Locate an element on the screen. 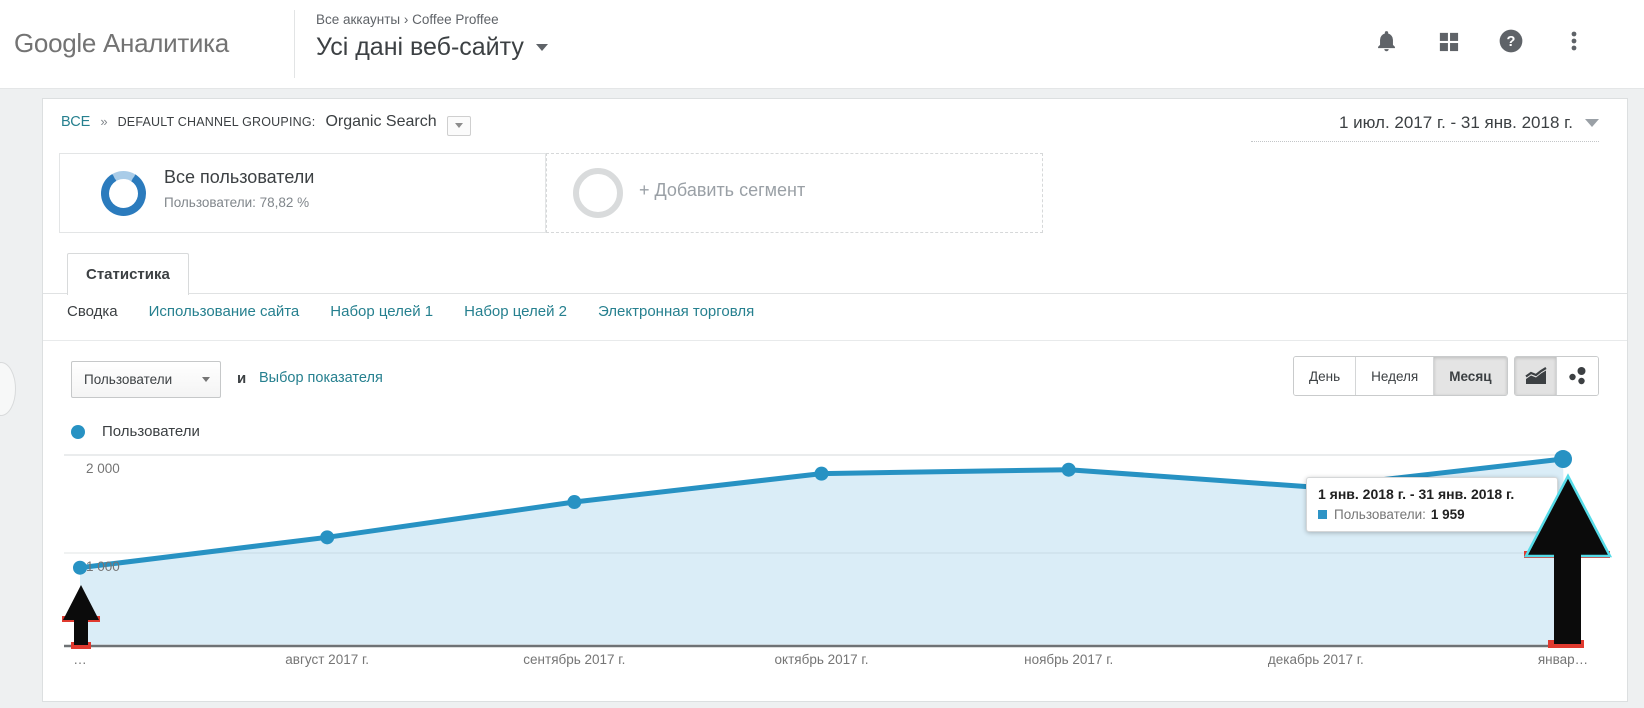 The height and width of the screenshot is (708, 1644). date-range-selector: 1 июл. 2017 г. - 31 янв. 2018 г. is located at coordinates (1425, 127).